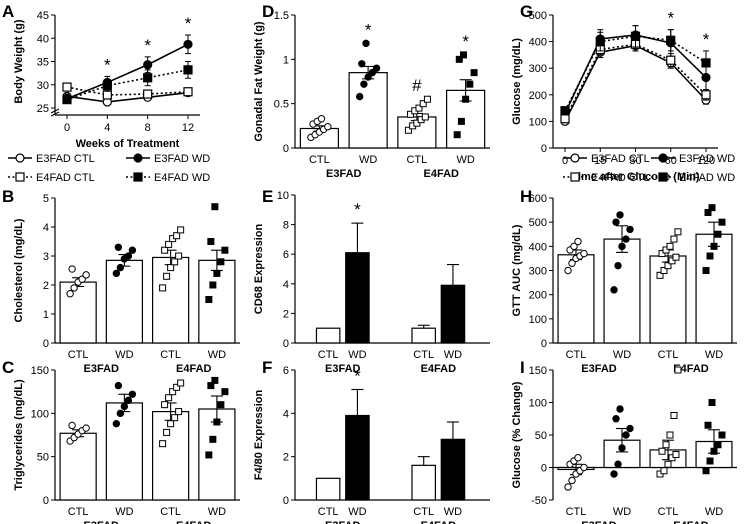  I want to click on panel-letter-b: B, so click(8, 196).